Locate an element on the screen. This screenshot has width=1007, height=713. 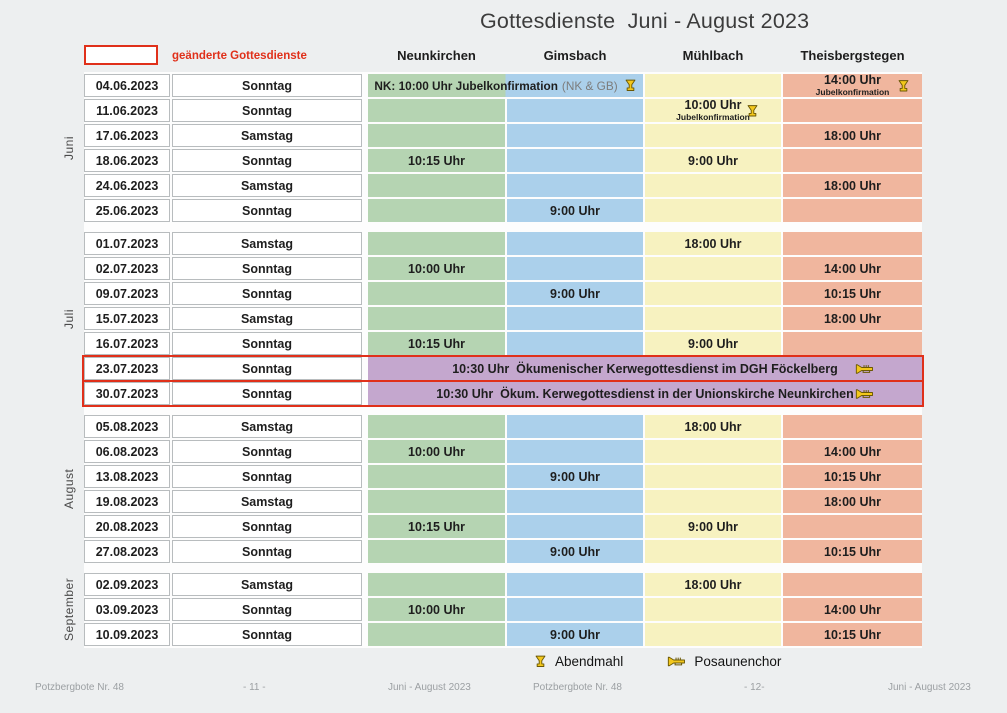
icon-legend: Abendmahl Posaunenchor is located at coordinates (657, 661).